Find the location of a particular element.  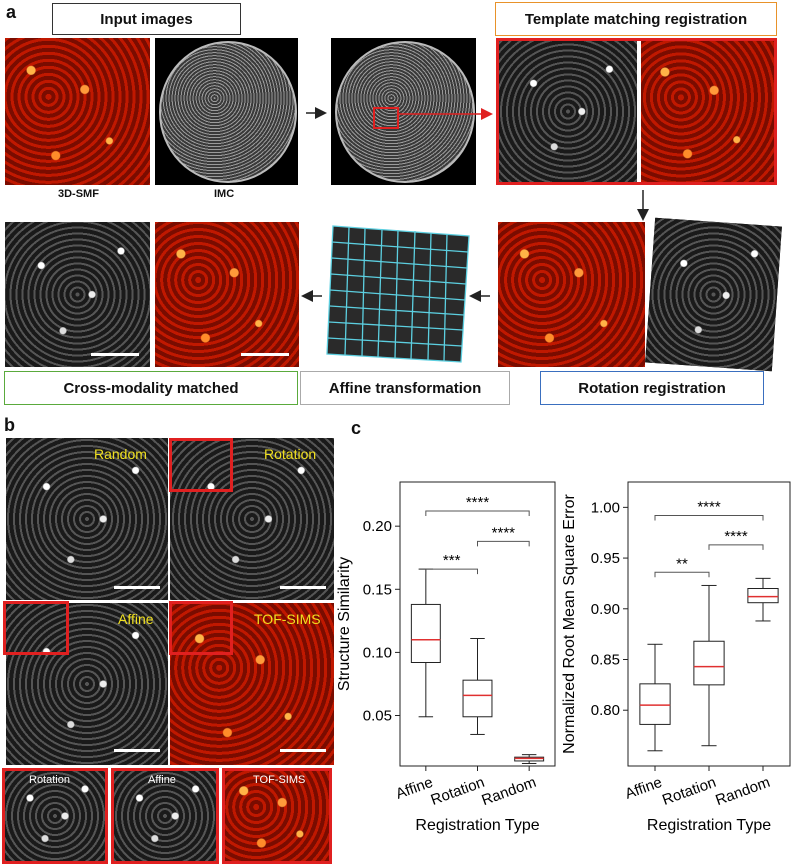

imc-caption: IMC is located at coordinates (224, 194).